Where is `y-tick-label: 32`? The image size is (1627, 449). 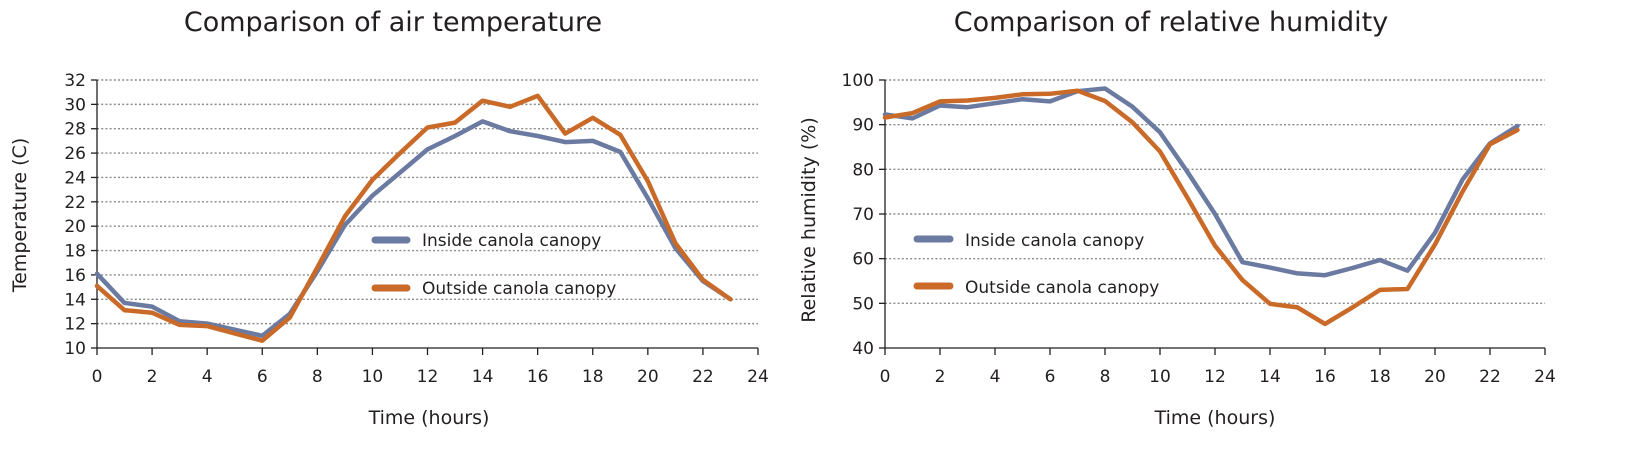 y-tick-label: 32 is located at coordinates (75, 81).